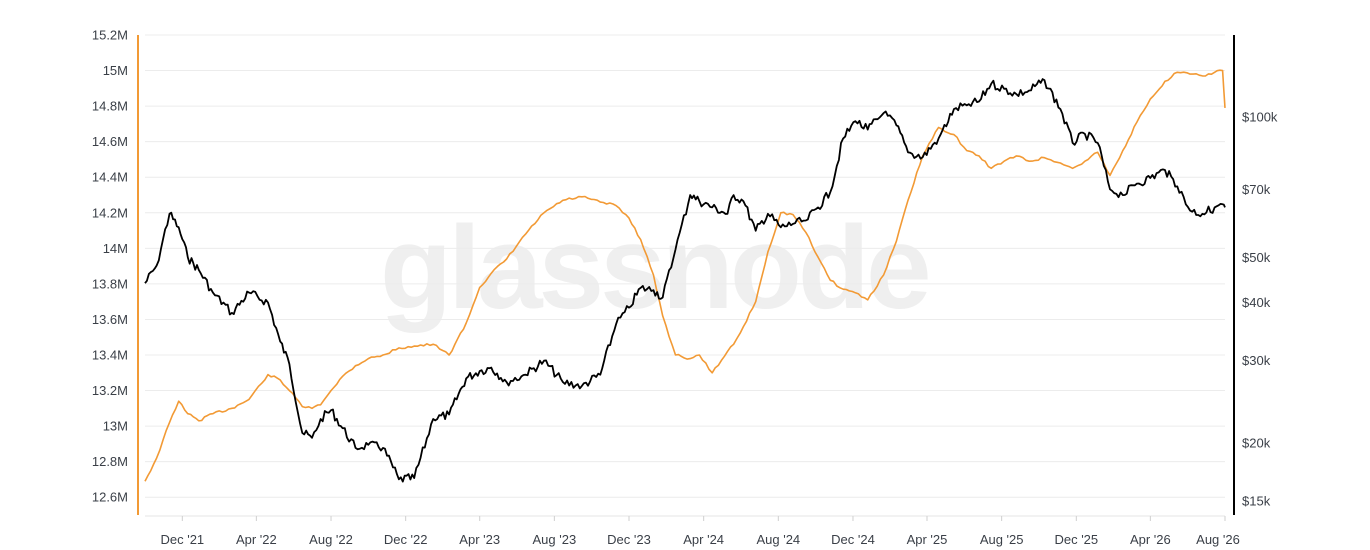  I want to click on y-right-tick-40k: $40k, so click(1256, 302).